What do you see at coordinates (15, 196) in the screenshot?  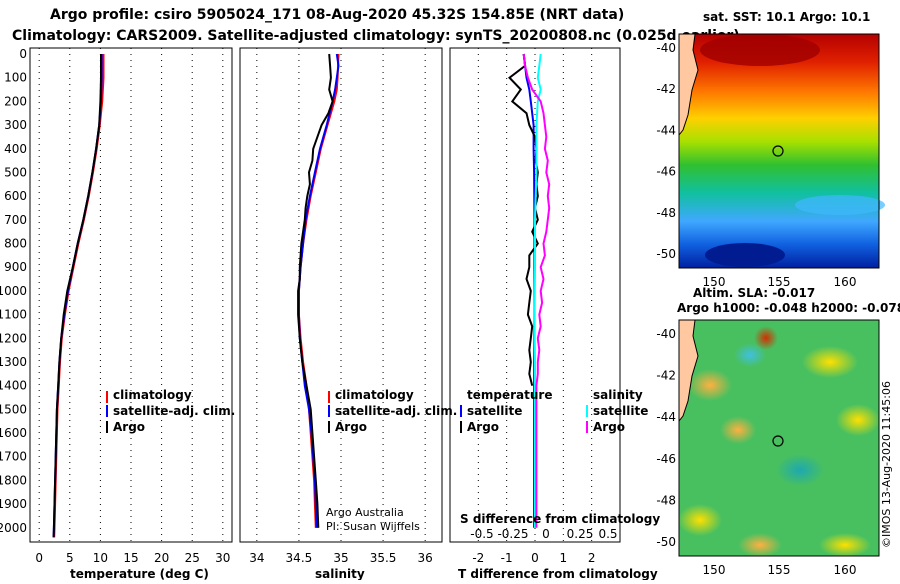 I see `depth-tick-label: 600` at bounding box center [15, 196].